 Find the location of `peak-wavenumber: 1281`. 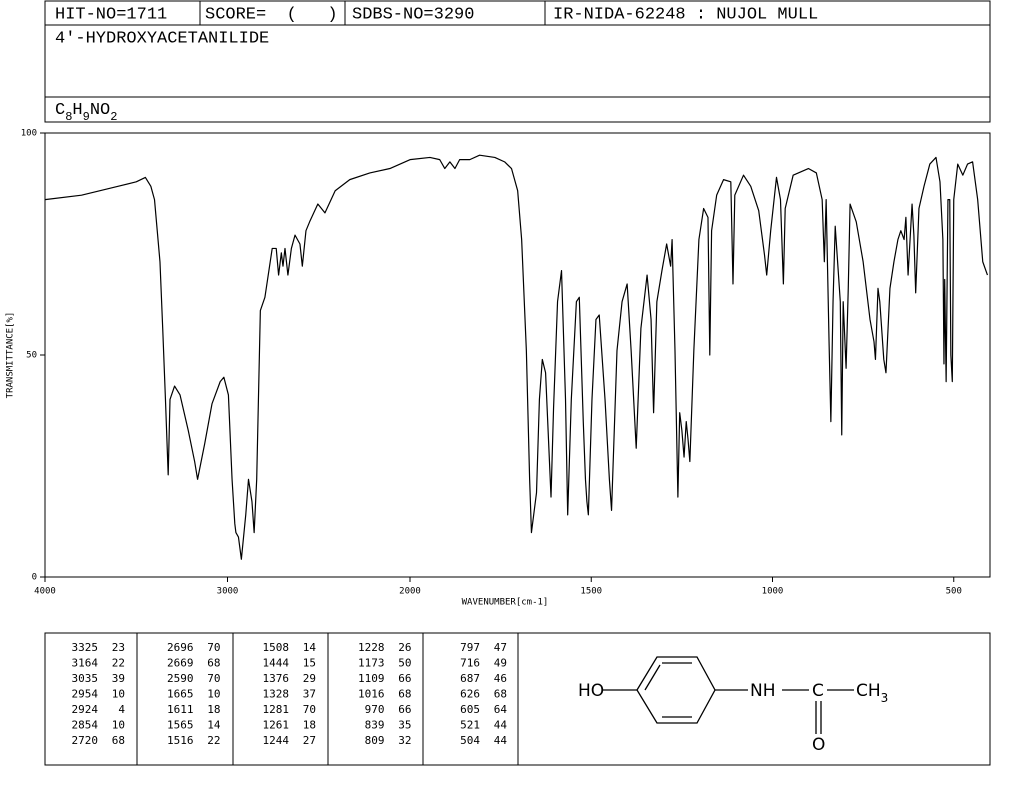

peak-wavenumber: 1281 is located at coordinates (276, 709).